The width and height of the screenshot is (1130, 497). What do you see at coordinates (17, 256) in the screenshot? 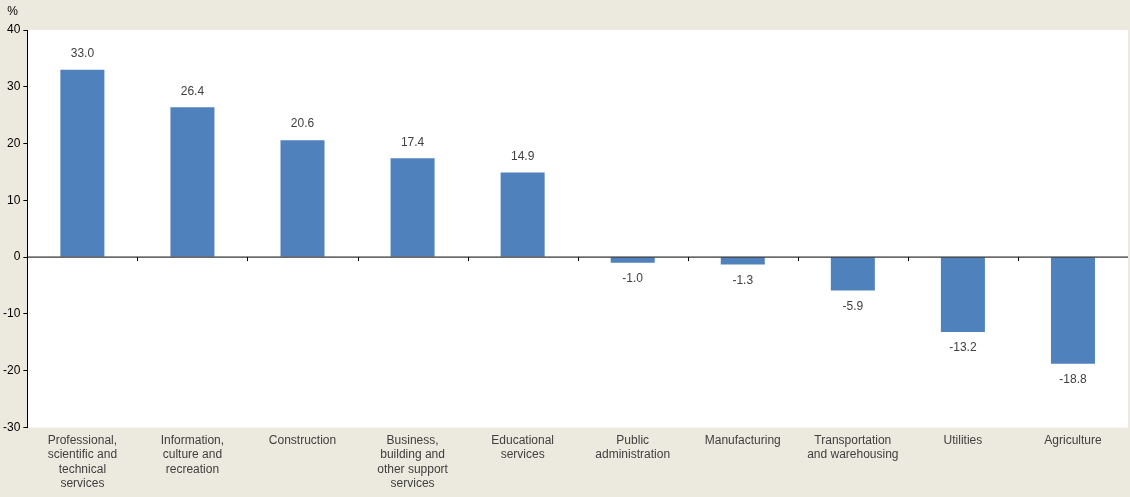
I see `y-tick-label: 0` at bounding box center [17, 256].